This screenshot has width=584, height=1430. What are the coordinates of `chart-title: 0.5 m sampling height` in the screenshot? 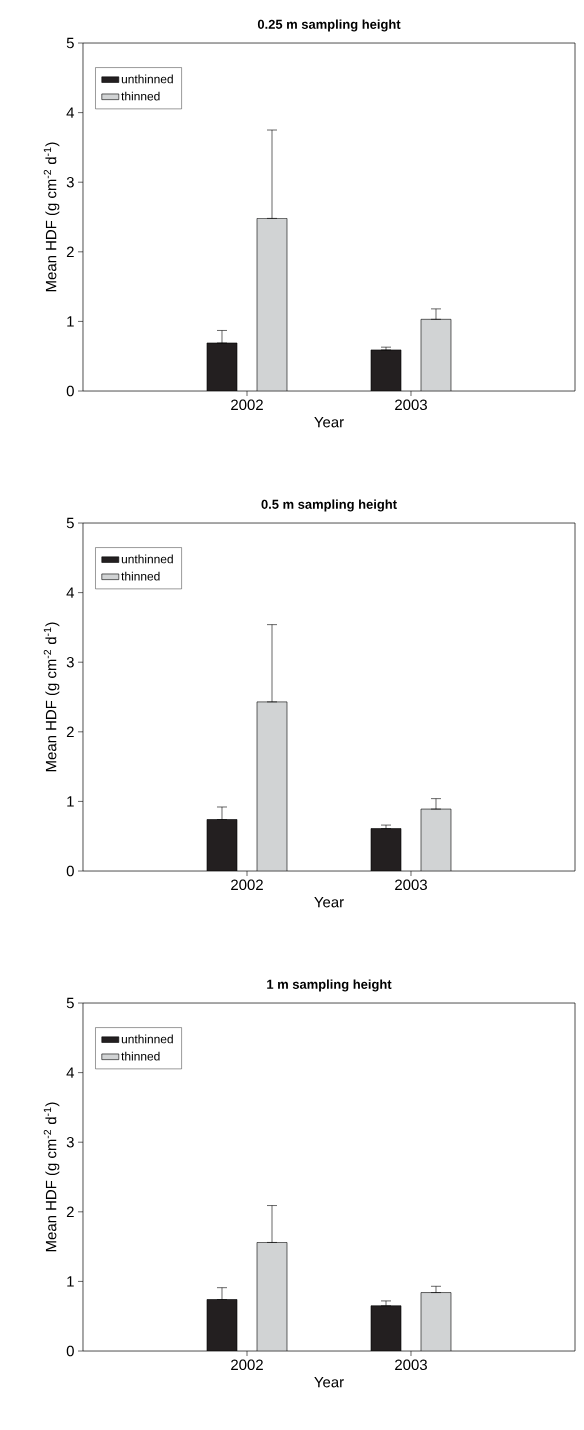 It's located at (329, 505).